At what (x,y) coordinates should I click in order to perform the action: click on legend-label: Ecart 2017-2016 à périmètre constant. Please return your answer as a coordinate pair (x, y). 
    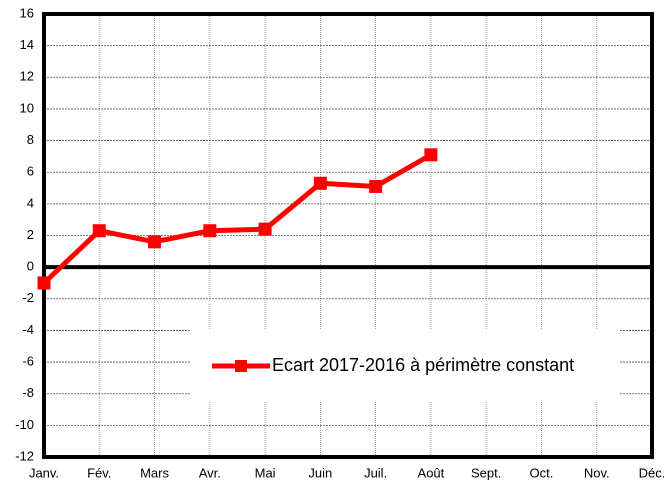
    Looking at the image, I should click on (423, 365).